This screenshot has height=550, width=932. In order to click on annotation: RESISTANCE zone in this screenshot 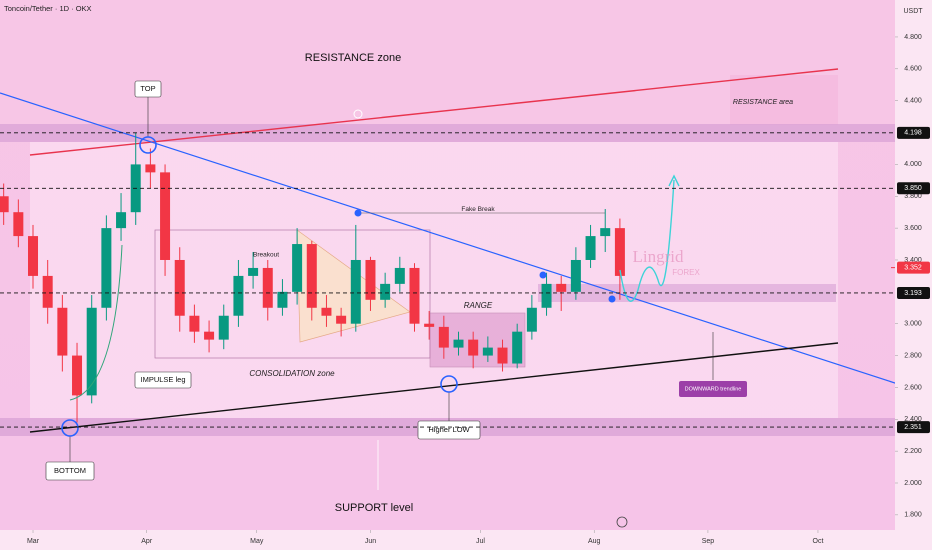, I will do `click(353, 58)`.